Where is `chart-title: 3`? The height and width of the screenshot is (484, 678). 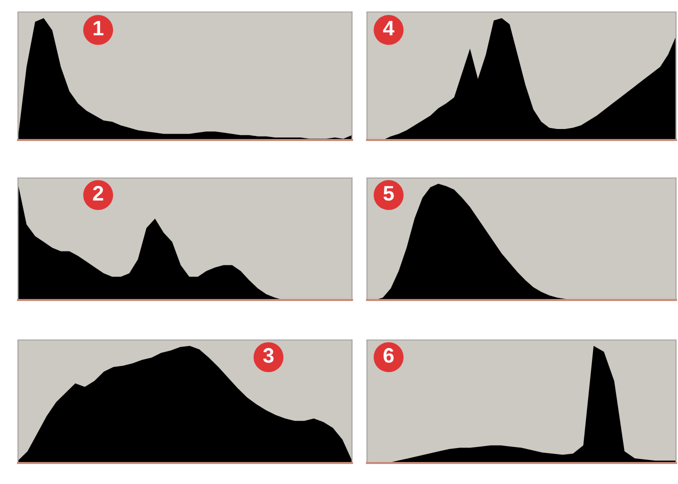 chart-title: 3 is located at coordinates (268, 355).